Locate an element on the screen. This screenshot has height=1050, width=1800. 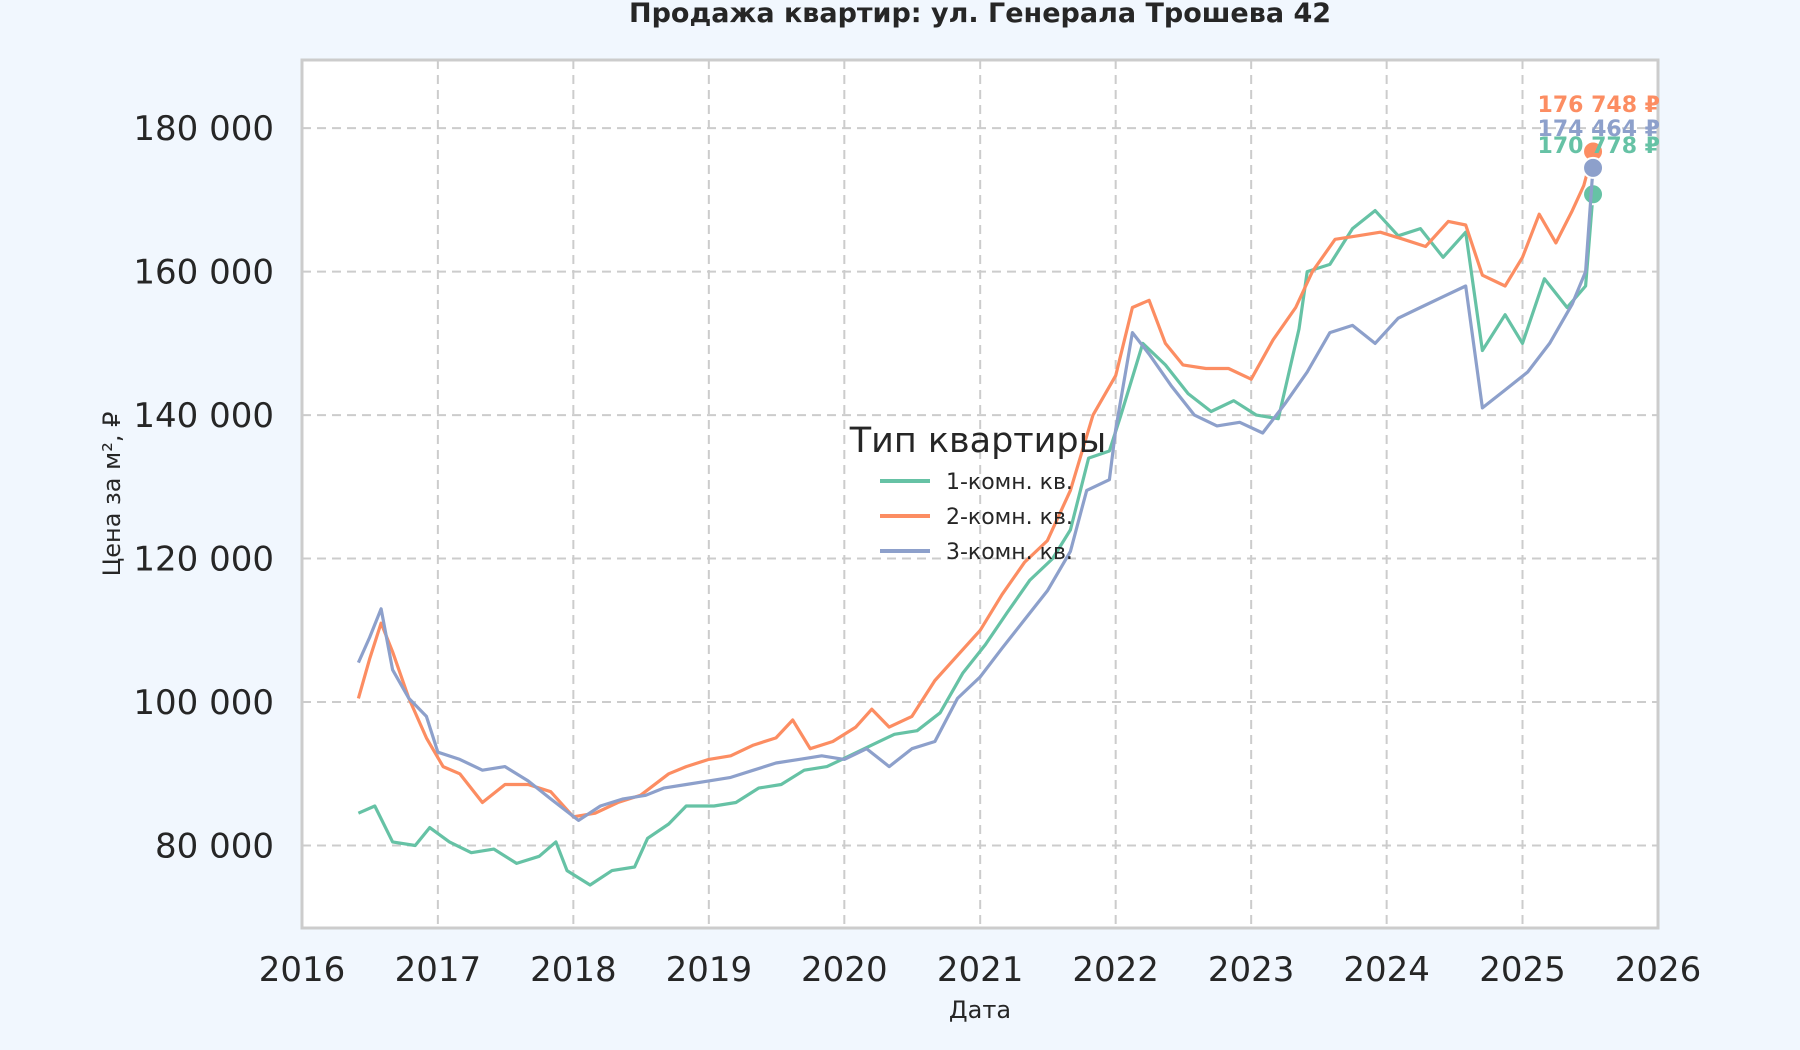
x-axis-label: Дата is located at coordinates (980, 1010).